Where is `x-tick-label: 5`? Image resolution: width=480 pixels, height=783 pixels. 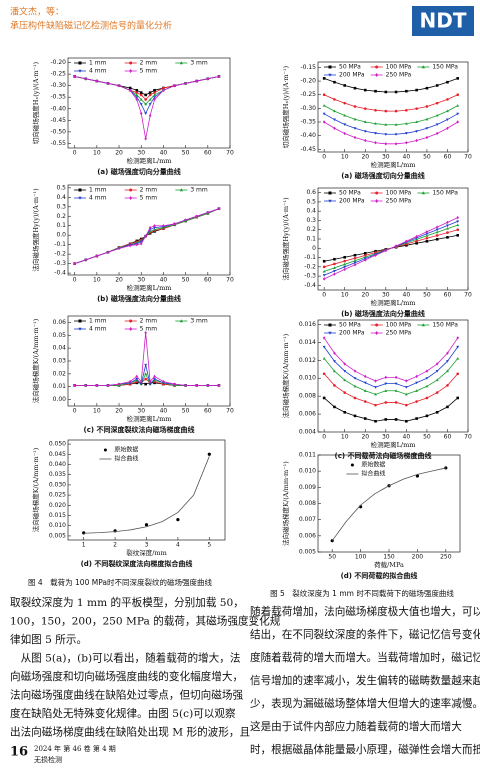 x-tick-label: 5 is located at coordinates (209, 545).